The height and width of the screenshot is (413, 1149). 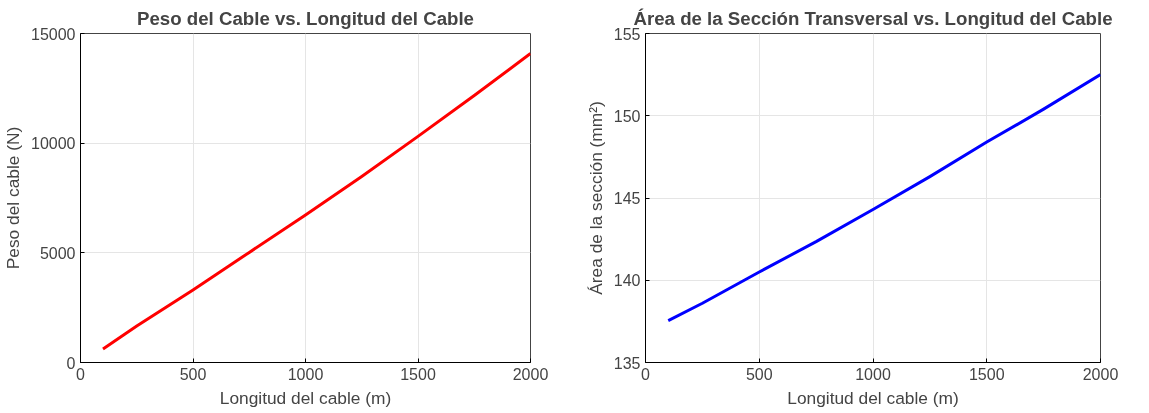 I want to click on y-tick-label: 150, so click(x=627, y=116).